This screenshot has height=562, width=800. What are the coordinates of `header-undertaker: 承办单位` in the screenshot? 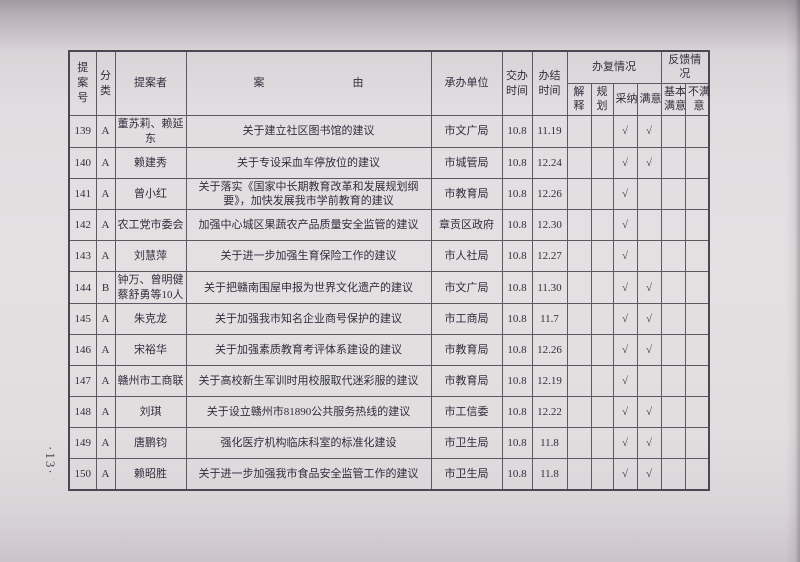 It's located at (466, 83).